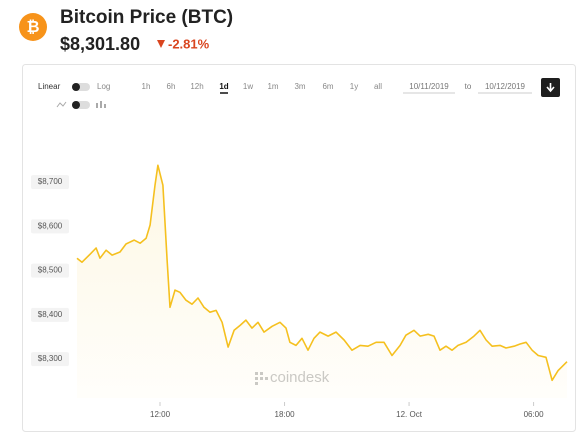  What do you see at coordinates (248, 86) in the screenshot?
I see `range-button: 1w` at bounding box center [248, 86].